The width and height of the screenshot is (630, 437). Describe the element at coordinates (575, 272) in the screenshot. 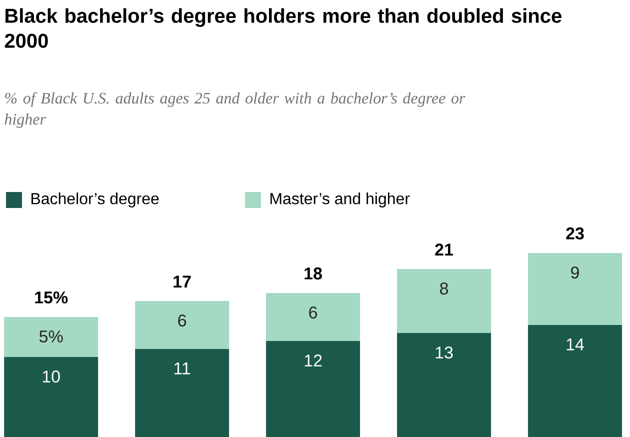

I see `data-label: 9` at that location.